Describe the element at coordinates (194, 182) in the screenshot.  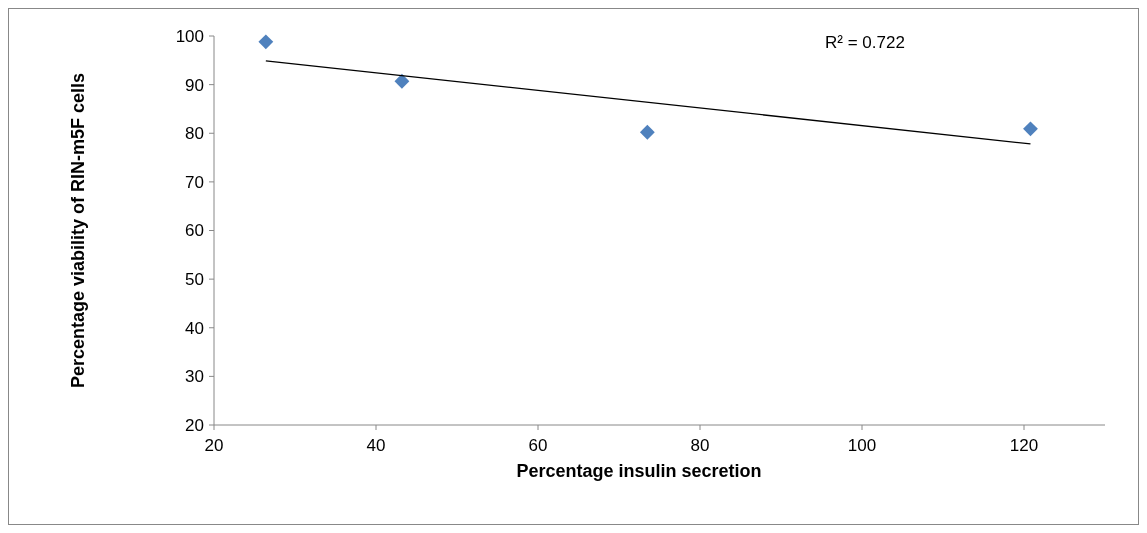
I see `y-tick-label: 70` at that location.